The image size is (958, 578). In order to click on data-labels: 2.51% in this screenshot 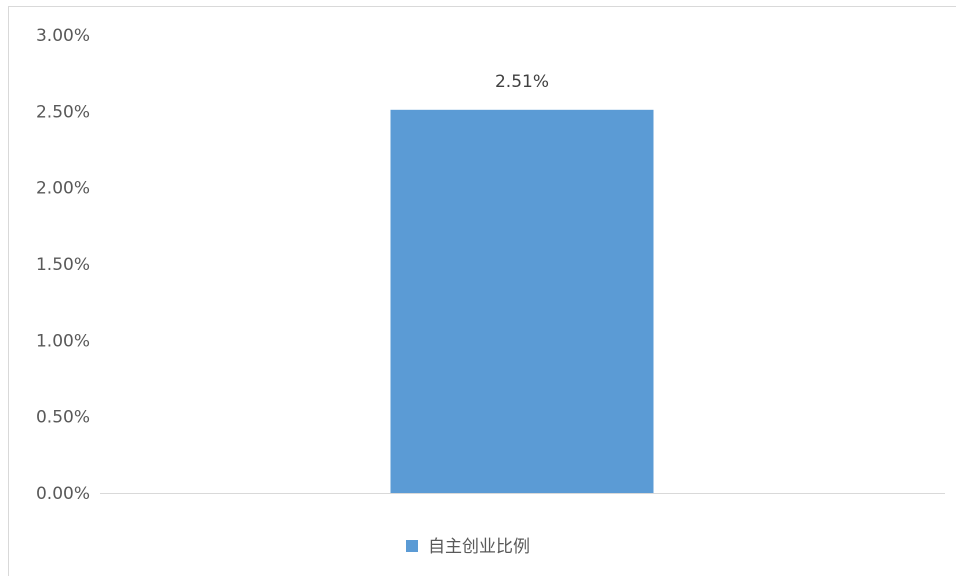, I will do `click(522, 82)`.